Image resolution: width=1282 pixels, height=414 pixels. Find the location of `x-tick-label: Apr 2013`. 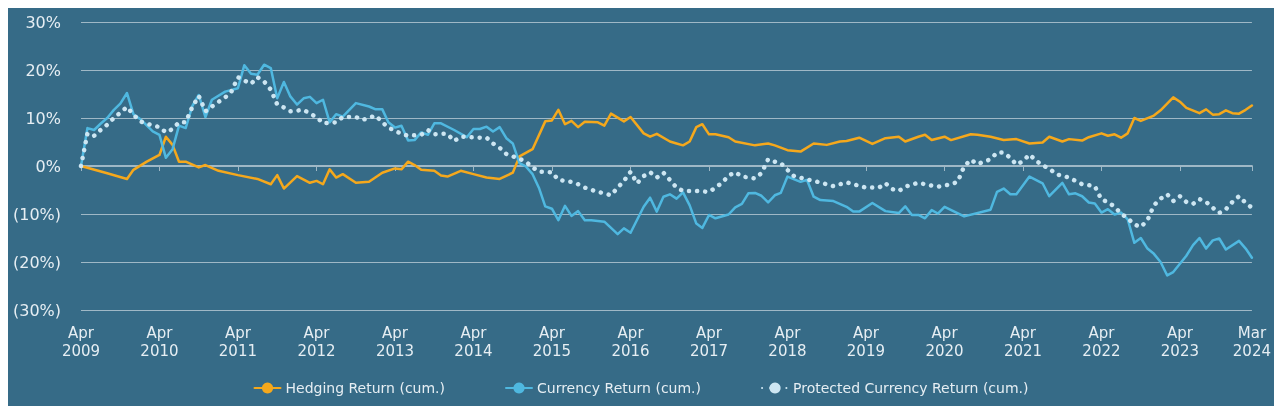

x-tick-label: Apr 2013 is located at coordinates (395, 342).